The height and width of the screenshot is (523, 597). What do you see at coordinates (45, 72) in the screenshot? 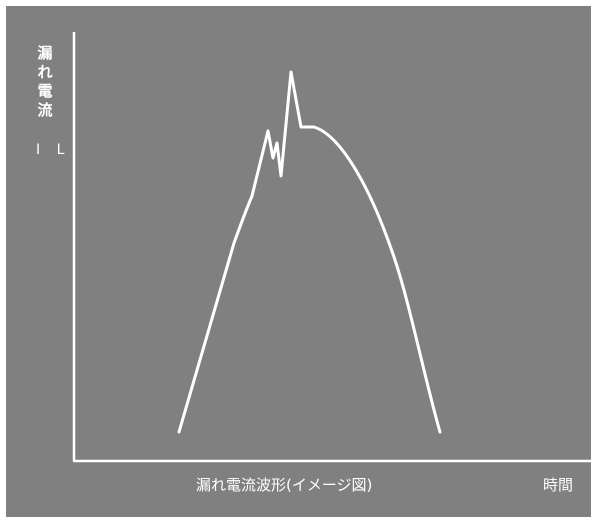
I see `y-axis-label-char: れ` at bounding box center [45, 72].